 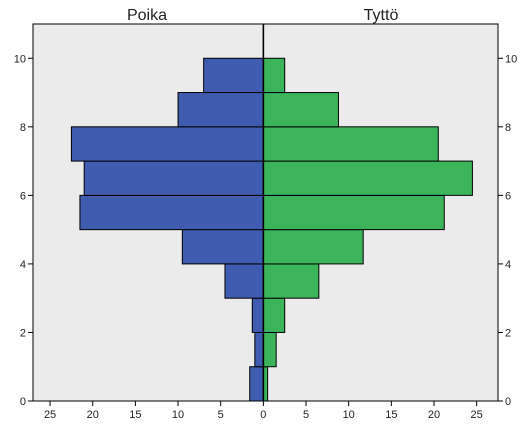 What do you see at coordinates (508, 196) in the screenshot?
I see `y-tick-label-right: 6` at bounding box center [508, 196].